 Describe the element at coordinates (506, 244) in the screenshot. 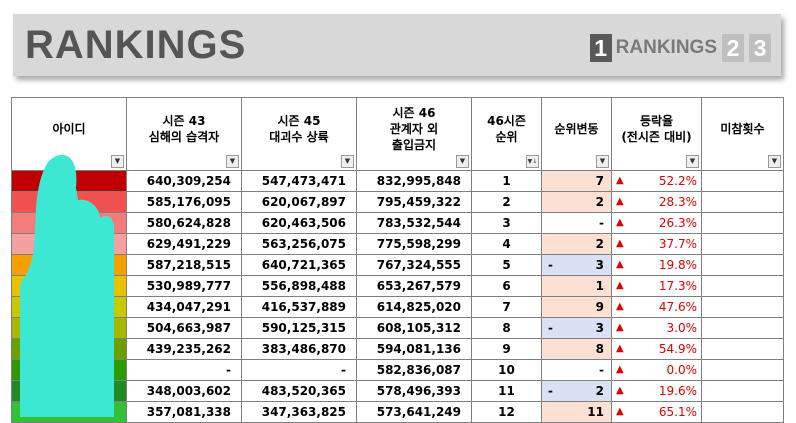

I see `season-46-rank: 4` at that location.